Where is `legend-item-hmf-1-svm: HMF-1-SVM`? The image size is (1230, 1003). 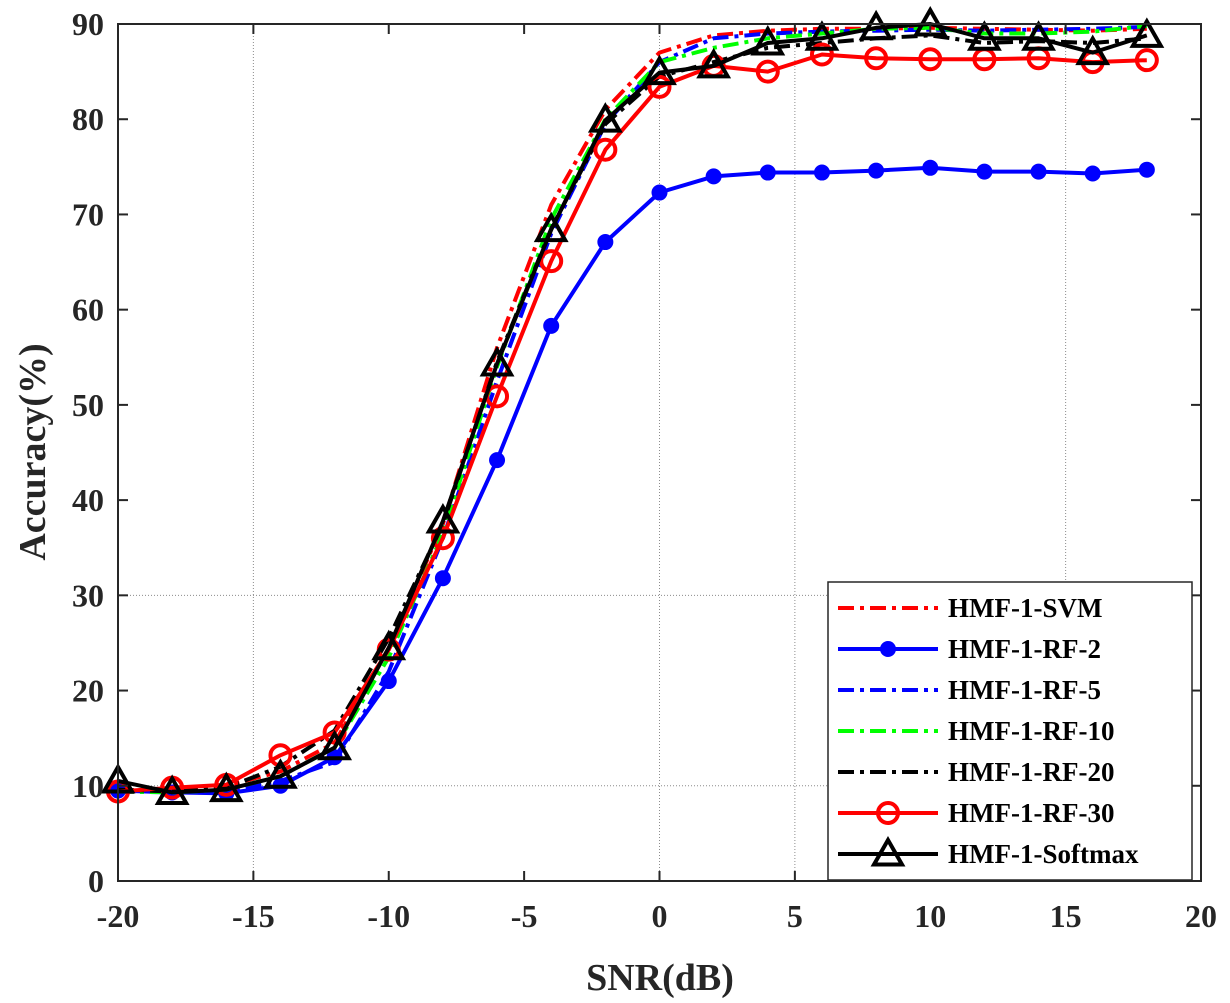 legend-item-hmf-1-svm: HMF-1-SVM is located at coordinates (970, 608).